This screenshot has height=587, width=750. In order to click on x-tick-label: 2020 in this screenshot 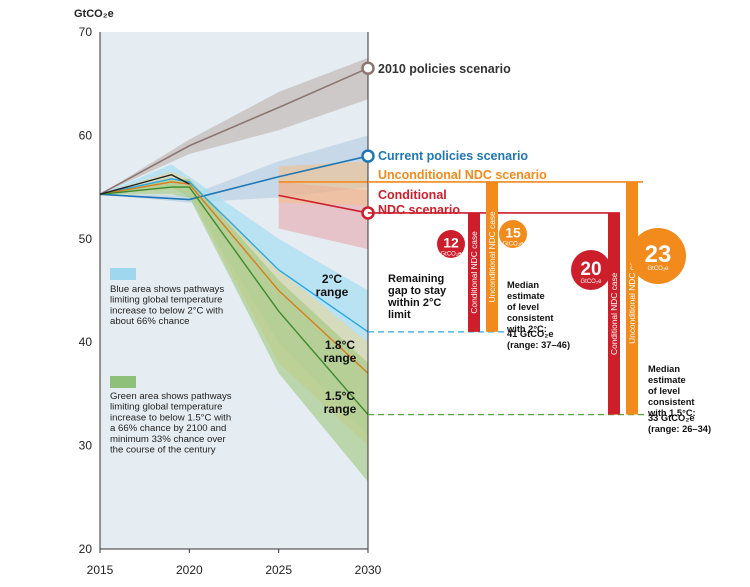, I will do `click(189, 570)`.